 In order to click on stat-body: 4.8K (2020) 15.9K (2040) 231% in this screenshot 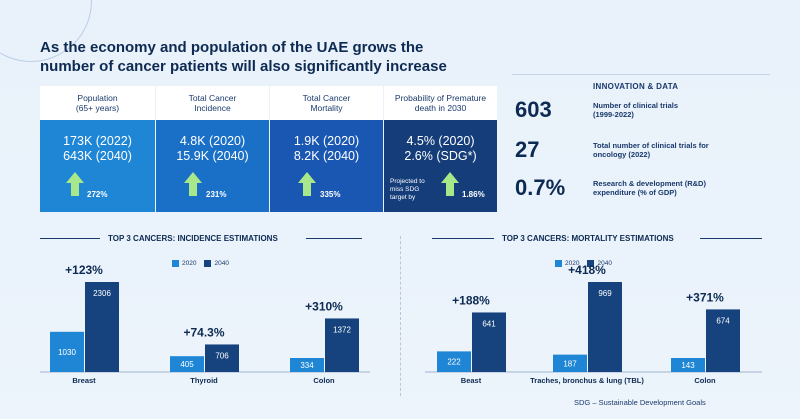, I will do `click(212, 166)`.